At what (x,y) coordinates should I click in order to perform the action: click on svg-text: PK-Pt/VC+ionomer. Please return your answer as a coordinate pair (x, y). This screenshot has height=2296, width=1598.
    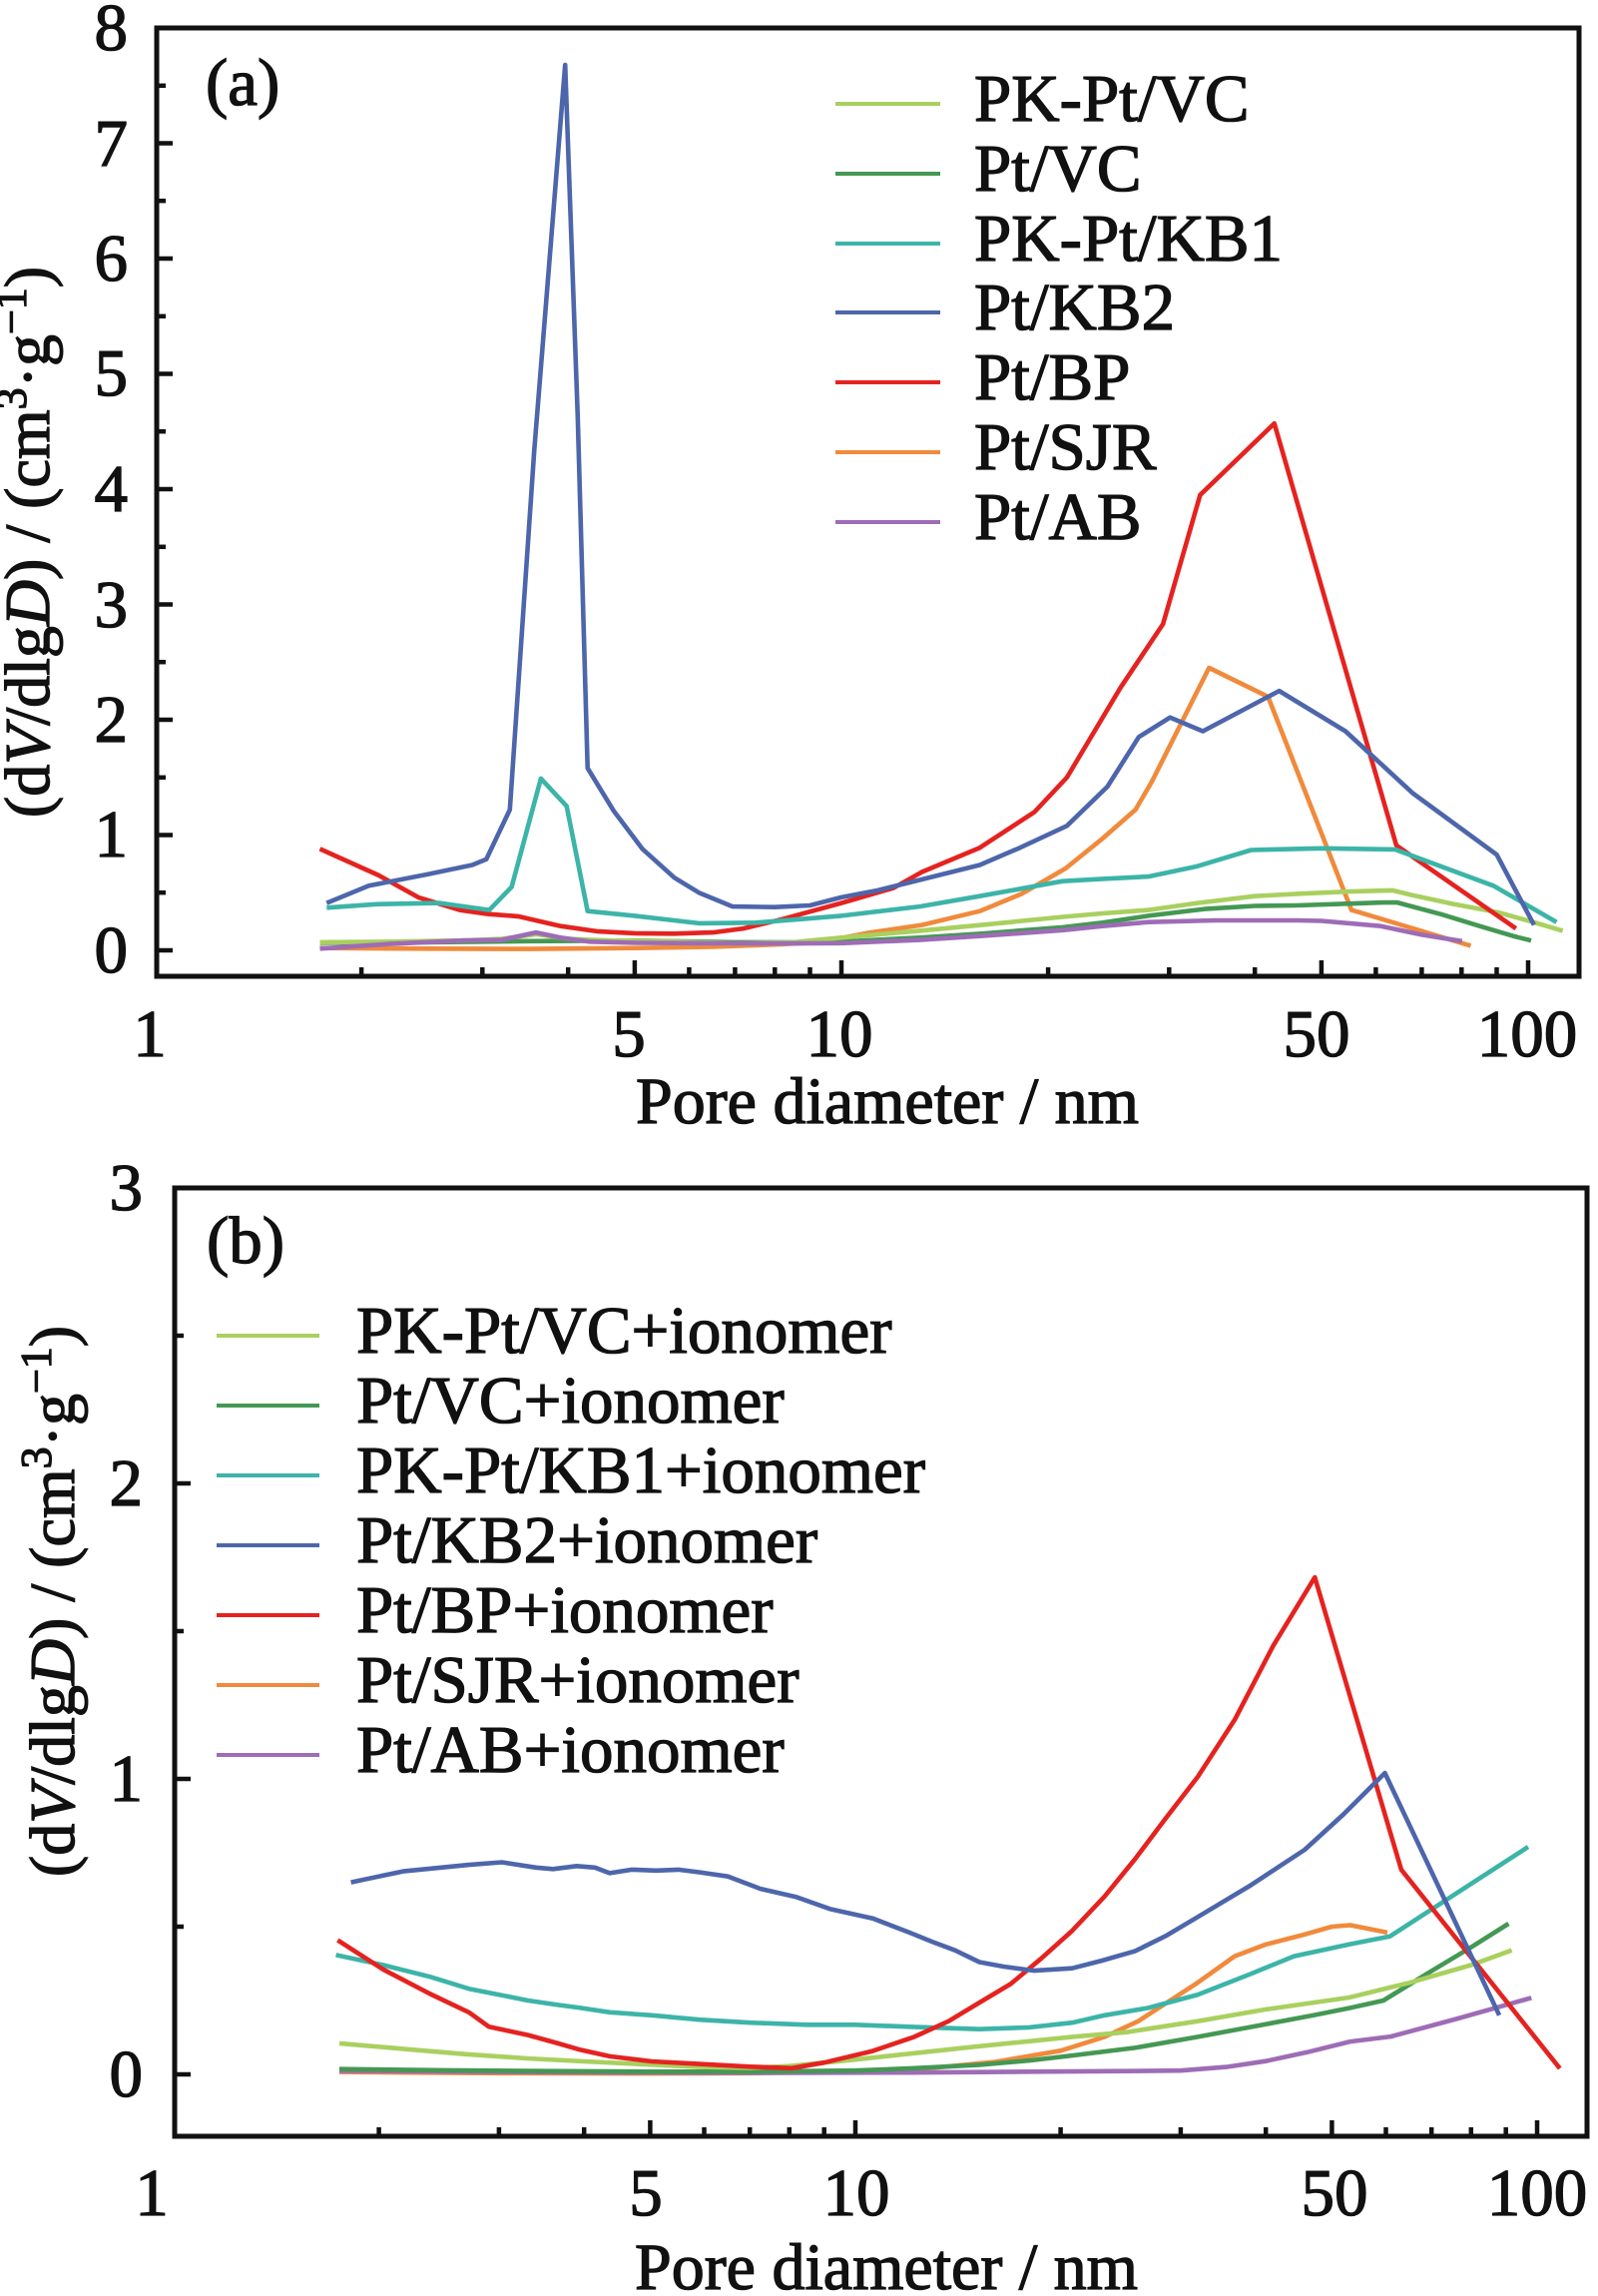
    Looking at the image, I should click on (624, 1331).